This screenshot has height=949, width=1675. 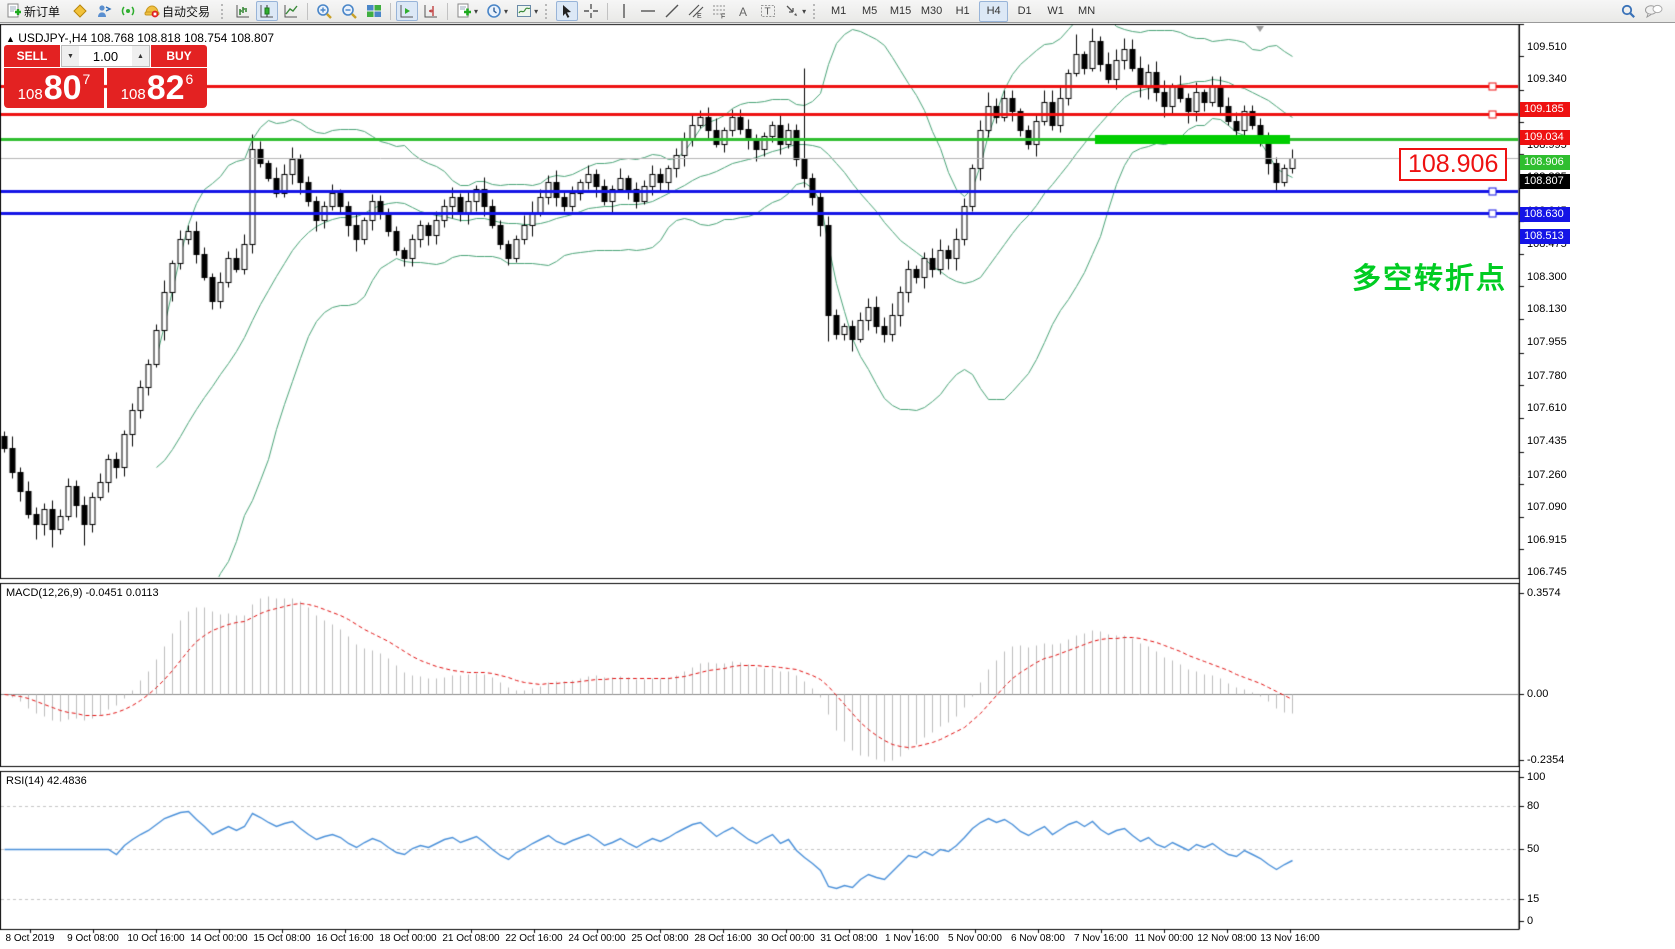 I want to click on volume-increase-button: ▲, so click(x=140, y=56).